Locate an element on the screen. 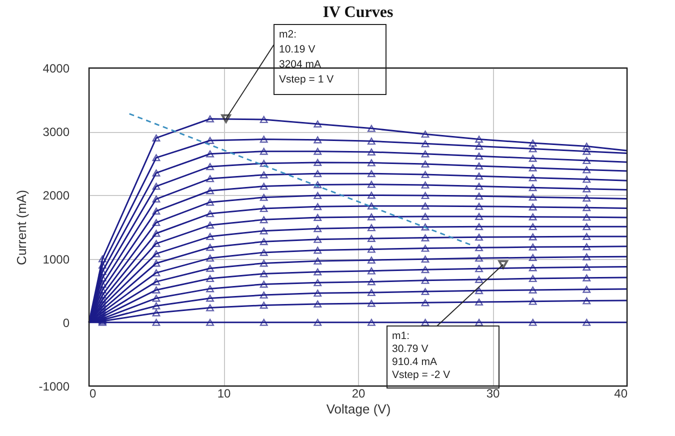  y-tick-label: -1000 is located at coordinates (54, 387).